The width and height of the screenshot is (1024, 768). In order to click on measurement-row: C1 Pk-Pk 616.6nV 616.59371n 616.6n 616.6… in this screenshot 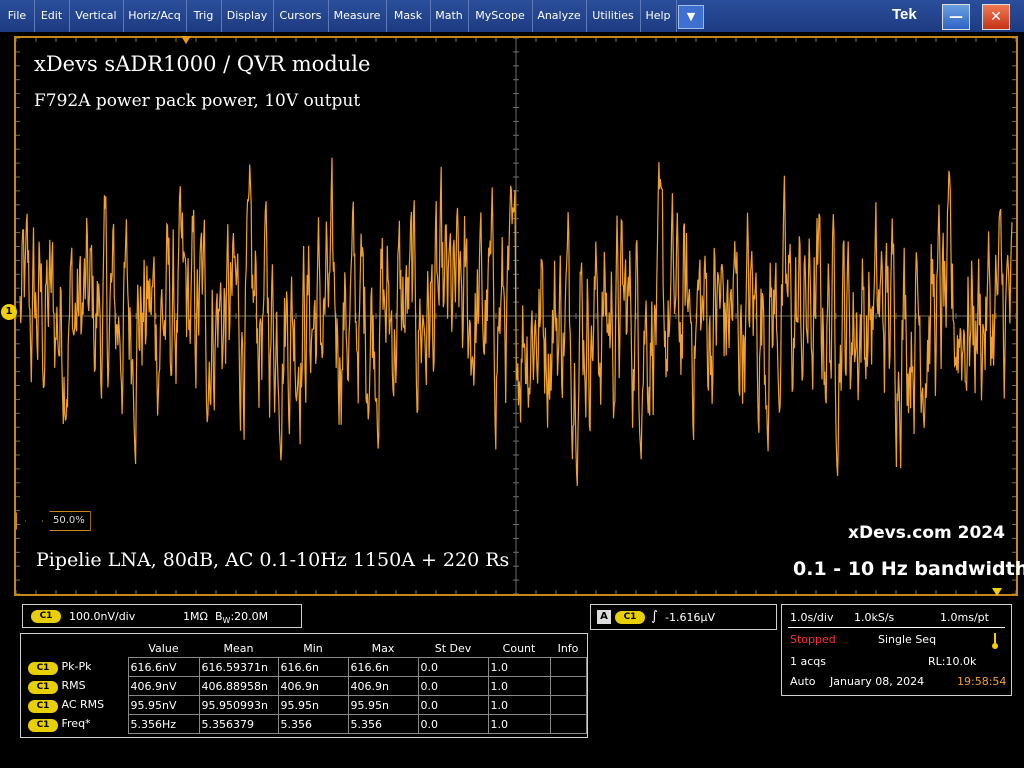, I will do `click(306, 667)`.